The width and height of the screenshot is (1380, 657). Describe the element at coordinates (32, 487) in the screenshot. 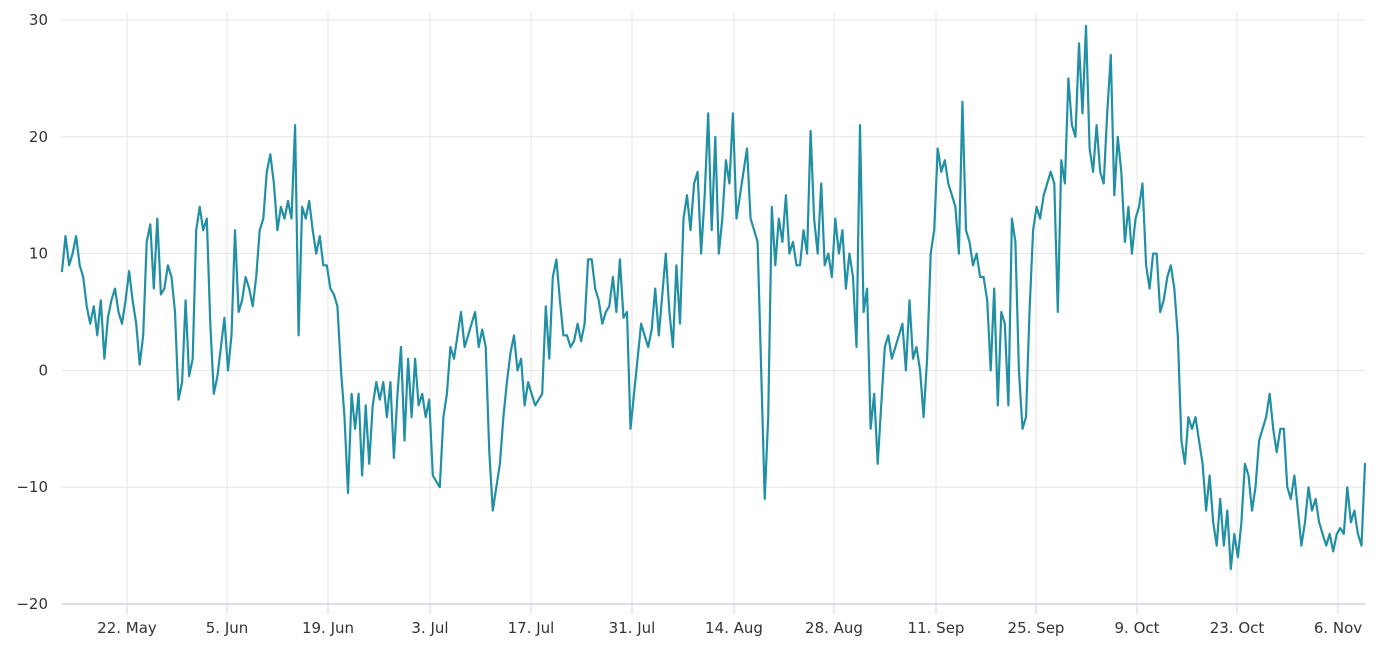

I see `y-axis-label: −10` at that location.